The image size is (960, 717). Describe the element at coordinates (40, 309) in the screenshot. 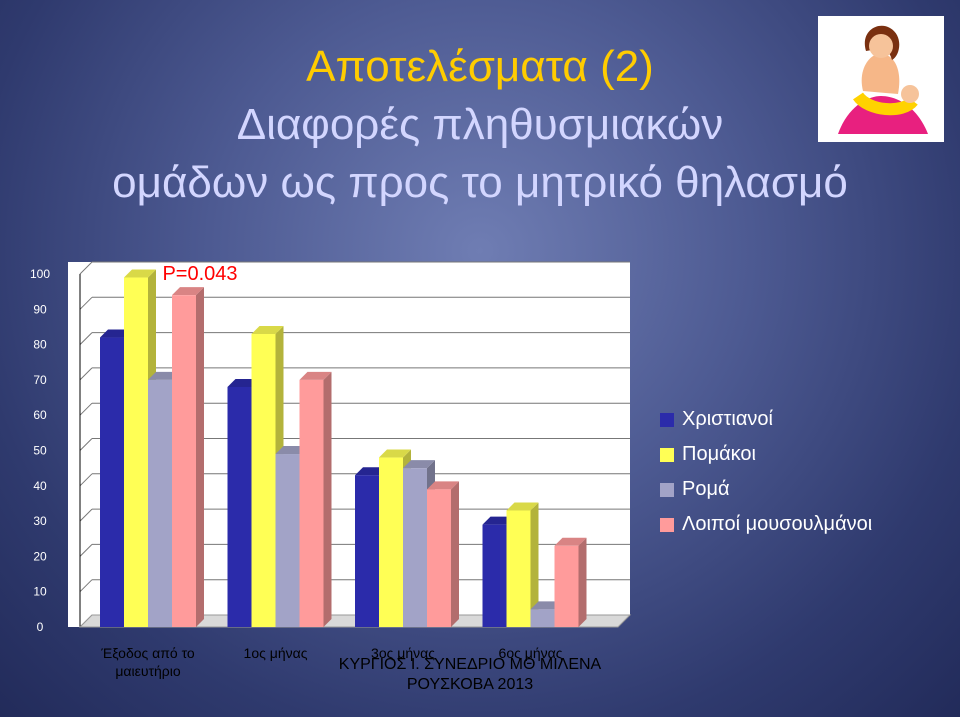

I see `y-tick-label: 90` at that location.